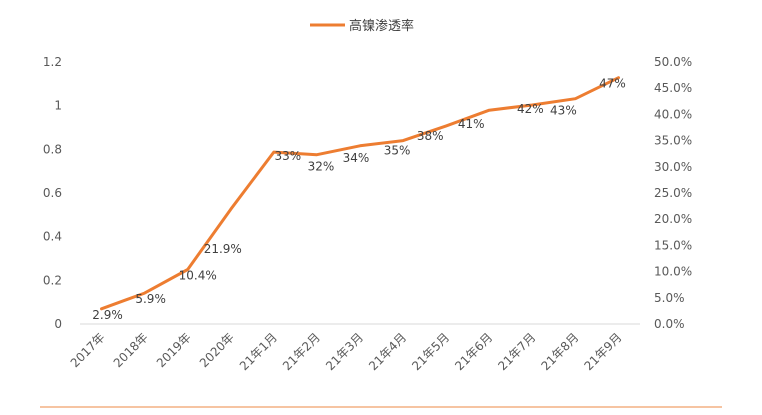 The height and width of the screenshot is (415, 762). What do you see at coordinates (223, 249) in the screenshot?
I see `data-label: 21.9%` at bounding box center [223, 249].